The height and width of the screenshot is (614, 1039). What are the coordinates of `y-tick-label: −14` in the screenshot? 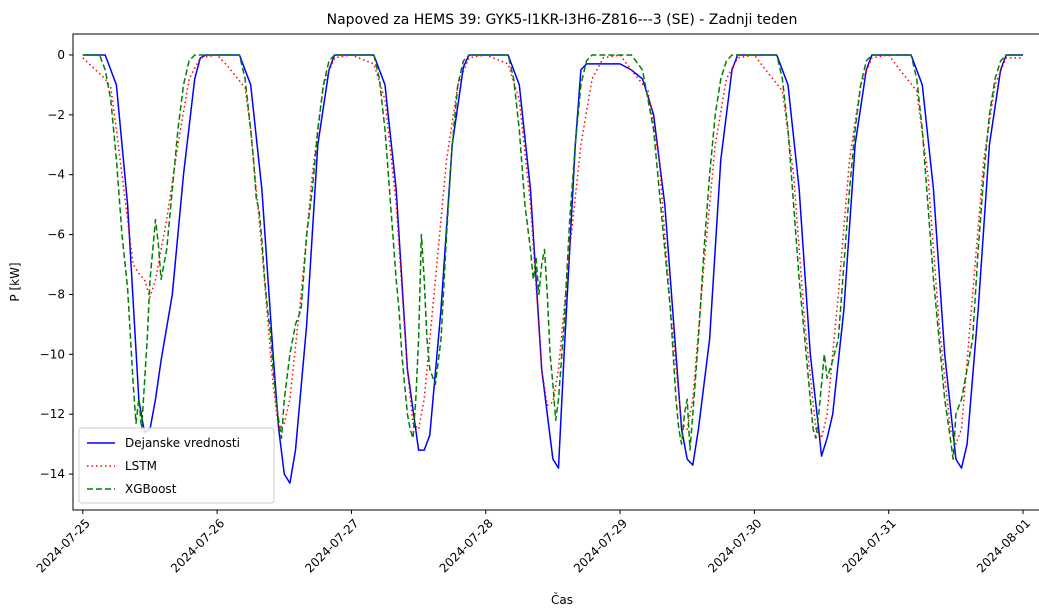 It's located at (52, 474).